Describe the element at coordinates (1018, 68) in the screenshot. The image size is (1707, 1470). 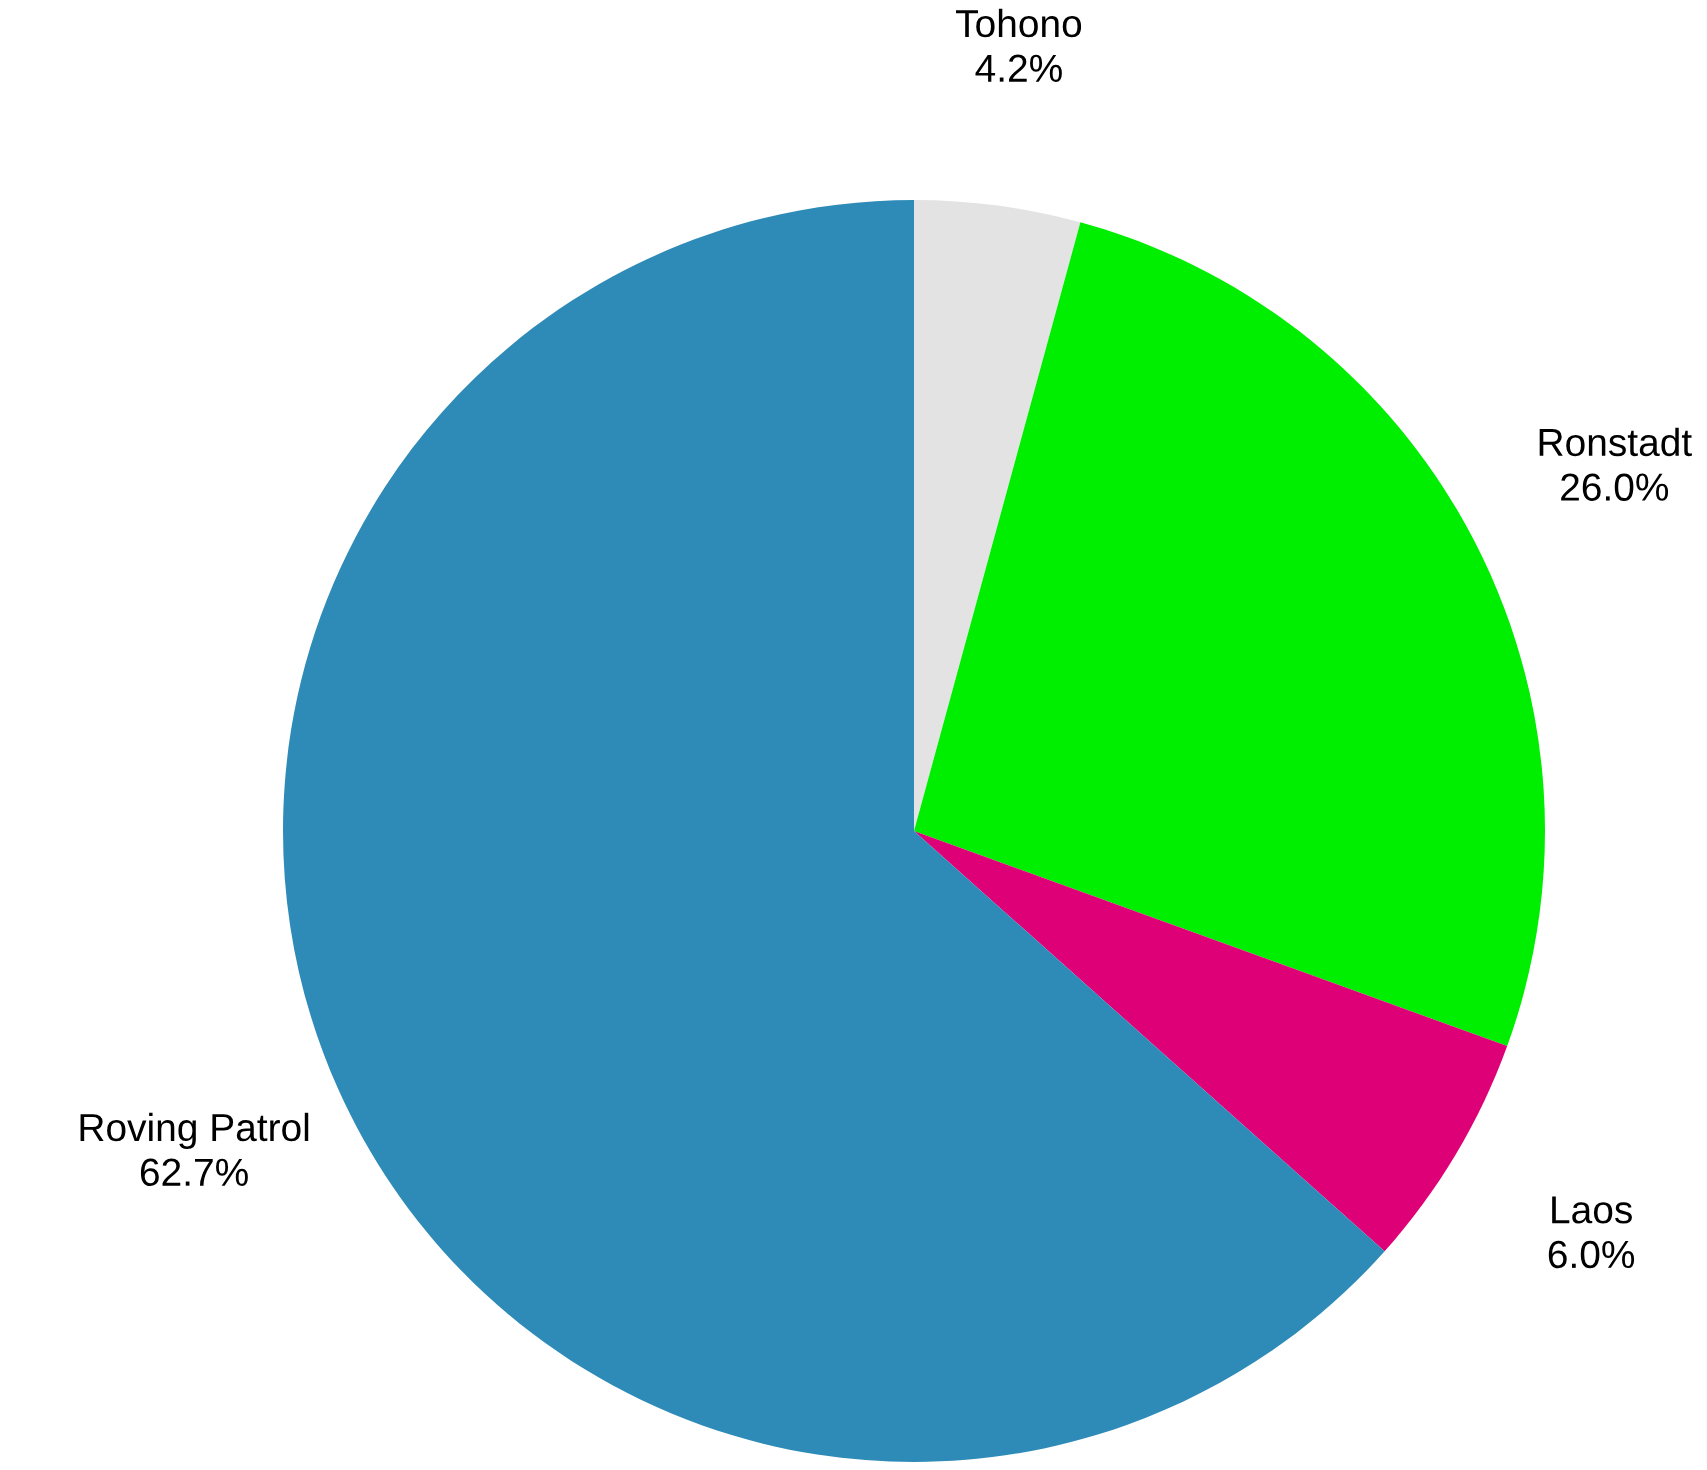
I see `data-label: 4.2%` at that location.